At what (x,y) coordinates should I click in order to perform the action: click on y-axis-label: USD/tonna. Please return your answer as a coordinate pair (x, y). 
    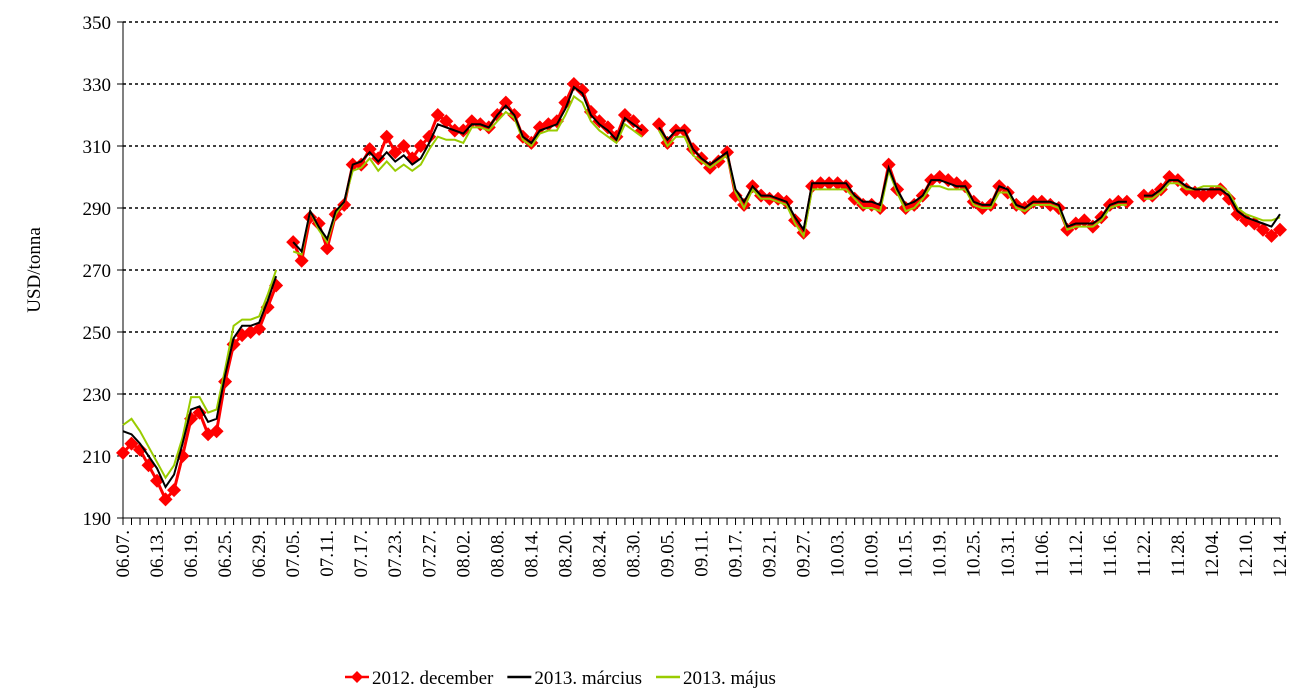
    Looking at the image, I should click on (34, 270).